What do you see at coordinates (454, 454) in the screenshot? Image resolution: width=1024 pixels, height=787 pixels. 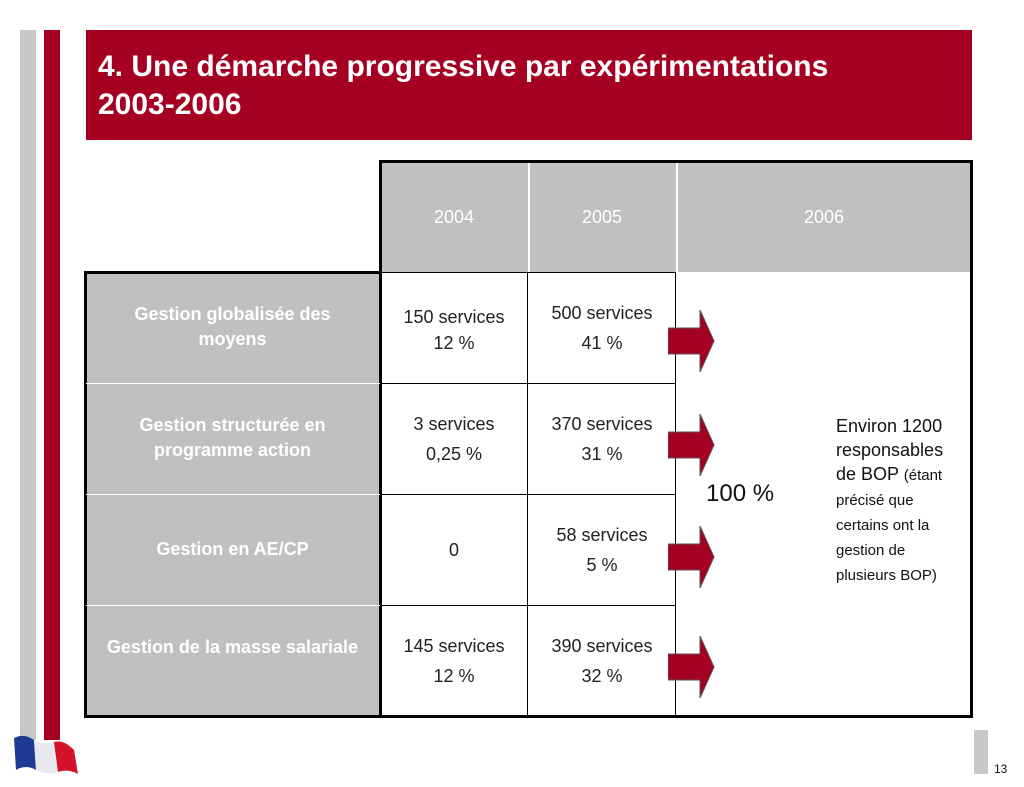 I see `cell-percent: 0,25 %` at bounding box center [454, 454].